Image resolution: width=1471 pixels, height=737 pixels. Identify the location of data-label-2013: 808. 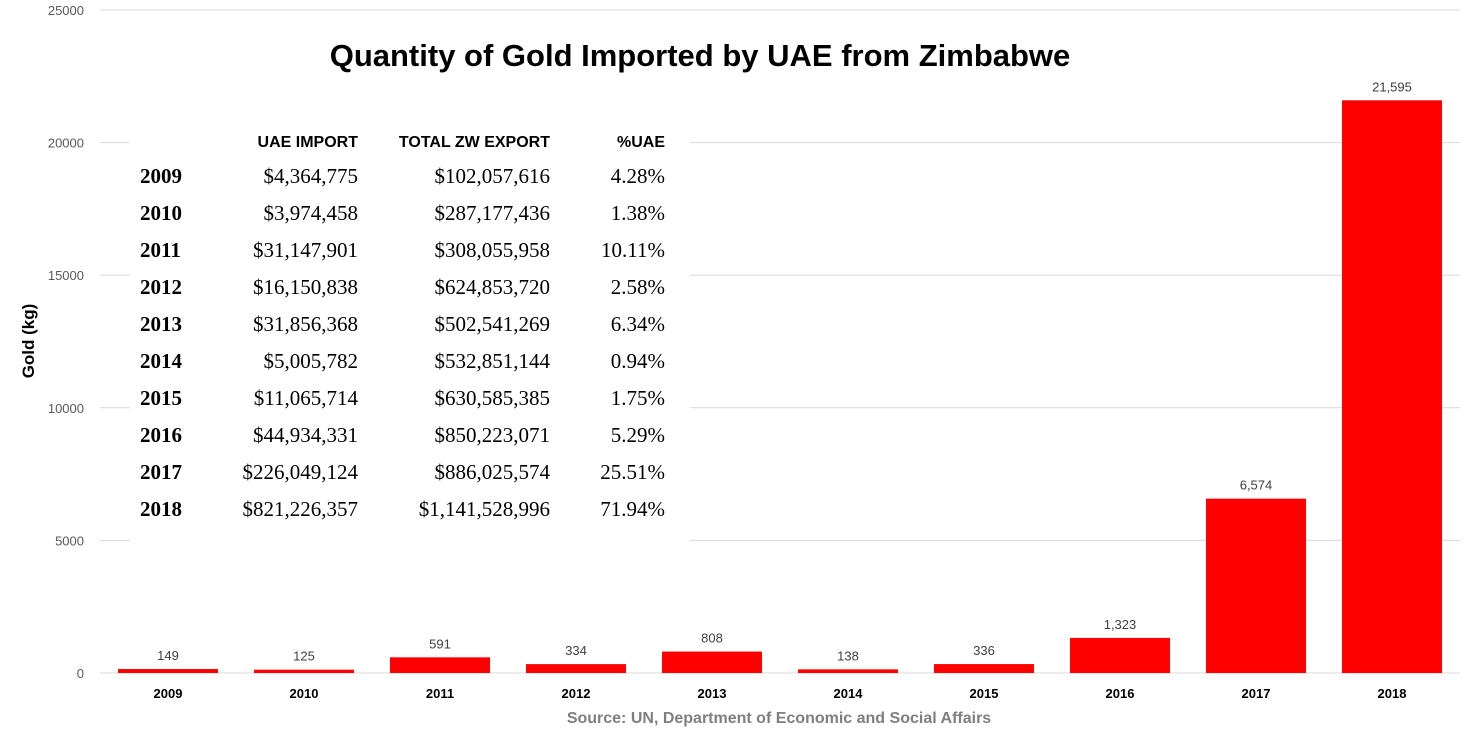
(712, 638).